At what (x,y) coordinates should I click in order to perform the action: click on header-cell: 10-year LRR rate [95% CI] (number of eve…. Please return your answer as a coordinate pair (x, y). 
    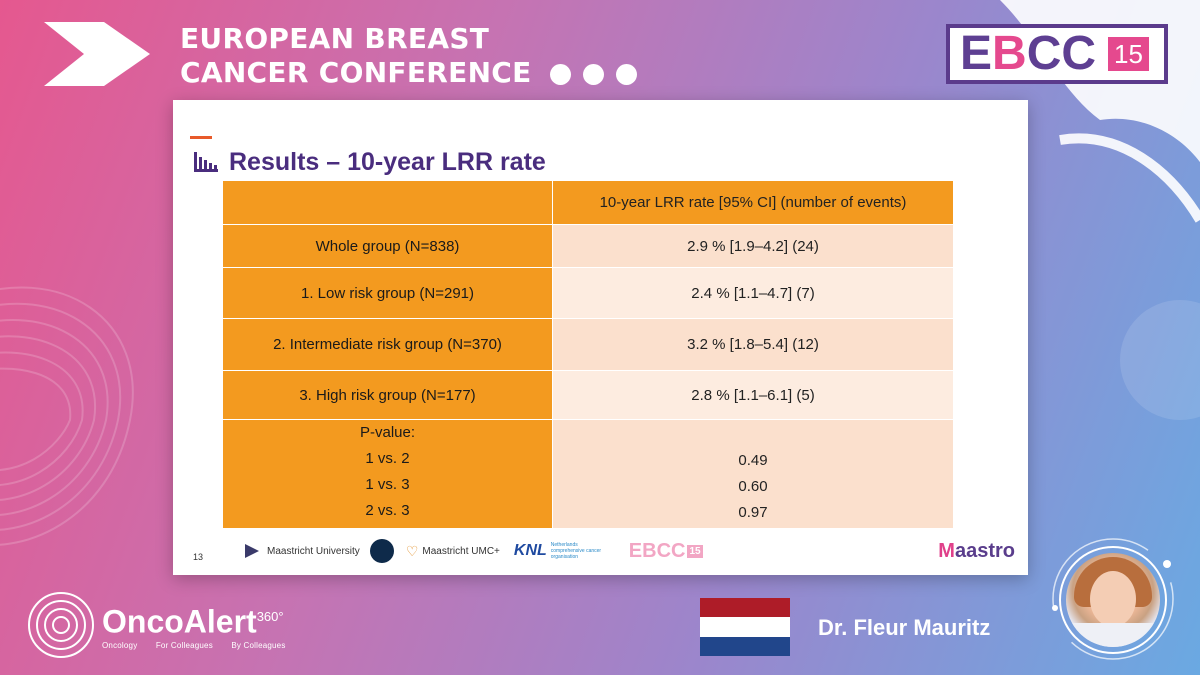
    Looking at the image, I should click on (753, 202).